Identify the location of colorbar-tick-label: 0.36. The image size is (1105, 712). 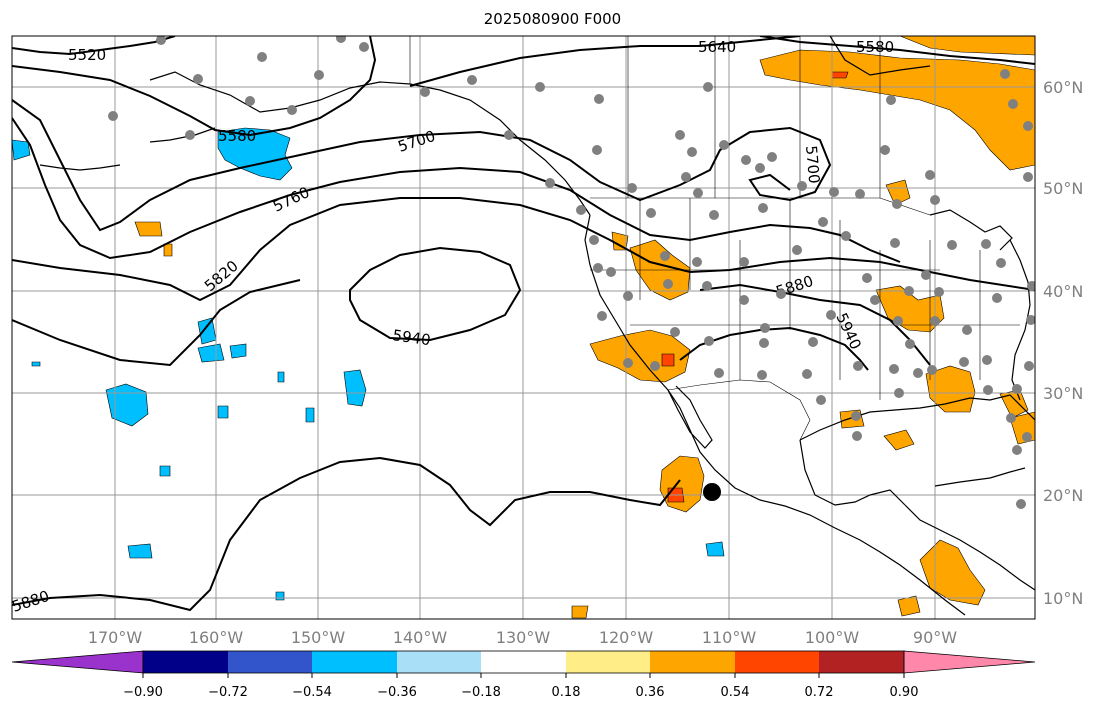
(650, 692).